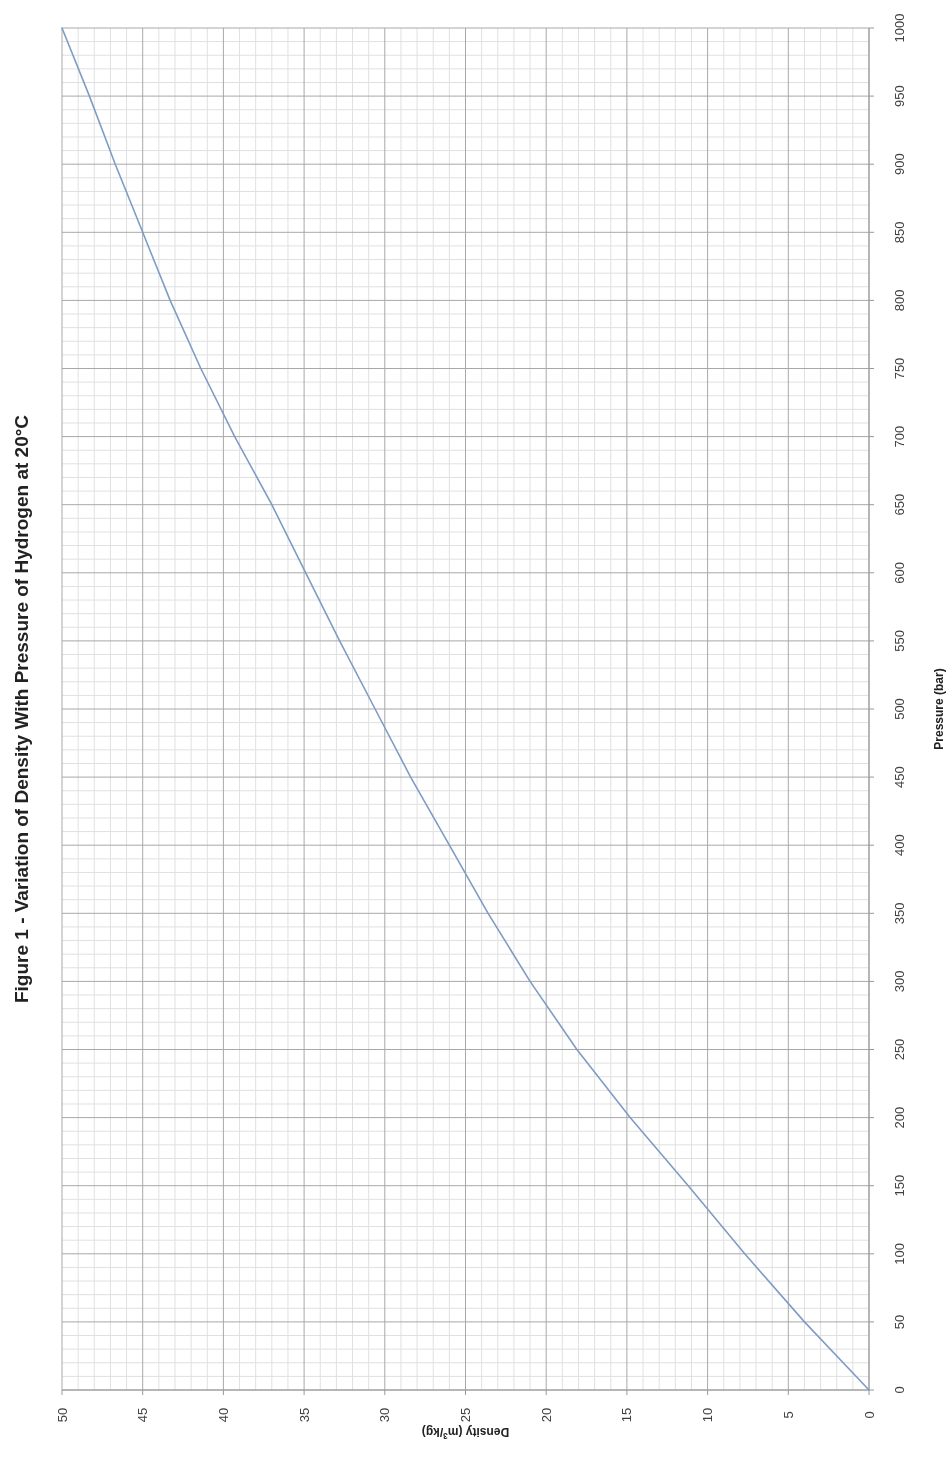  Describe the element at coordinates (899, 1117) in the screenshot. I see `y-tick-label: 200` at that location.